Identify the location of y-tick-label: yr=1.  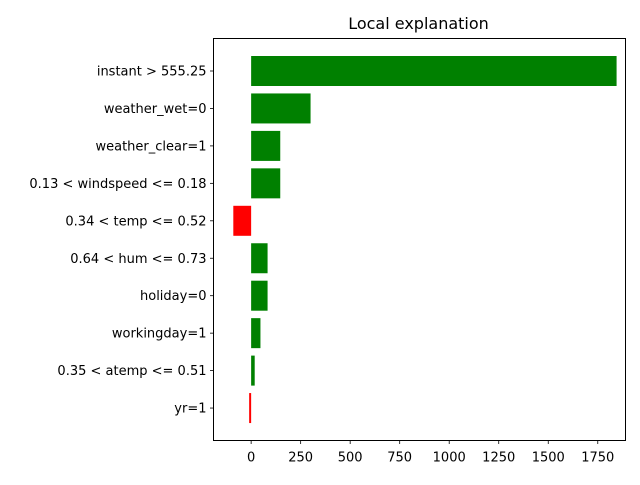
(190, 409).